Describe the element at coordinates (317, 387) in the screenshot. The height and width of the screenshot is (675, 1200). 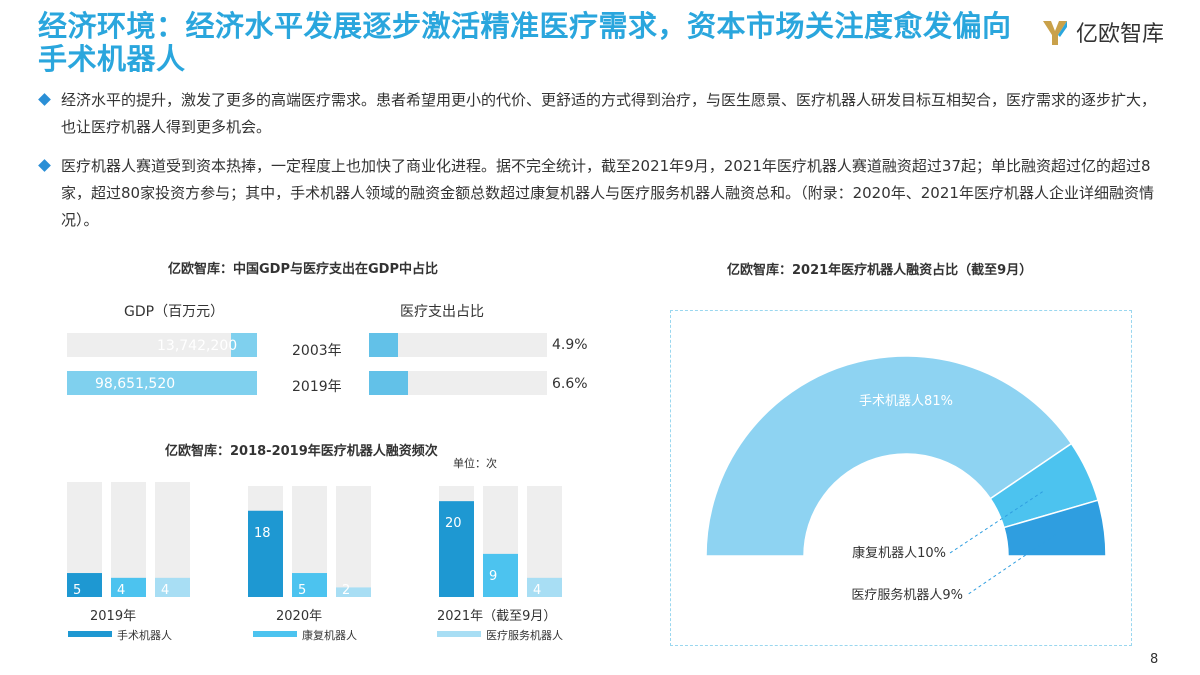
I see `year-label: 2019年` at that location.